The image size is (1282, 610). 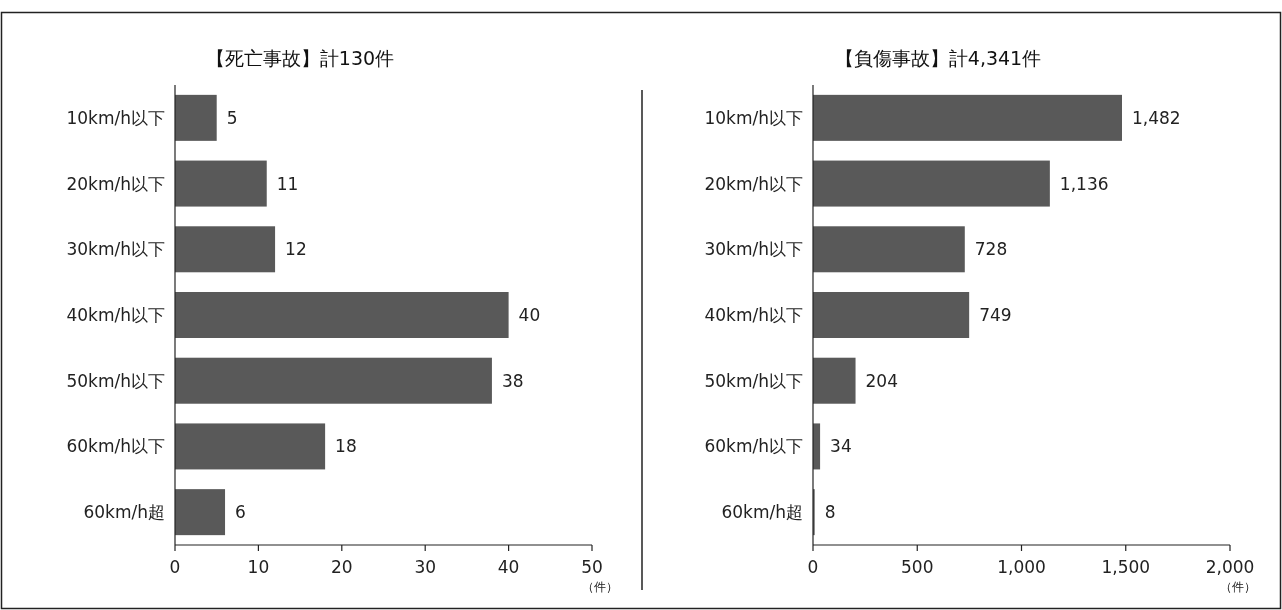 What do you see at coordinates (529, 315) in the screenshot?
I see `data-label: 40` at bounding box center [529, 315].